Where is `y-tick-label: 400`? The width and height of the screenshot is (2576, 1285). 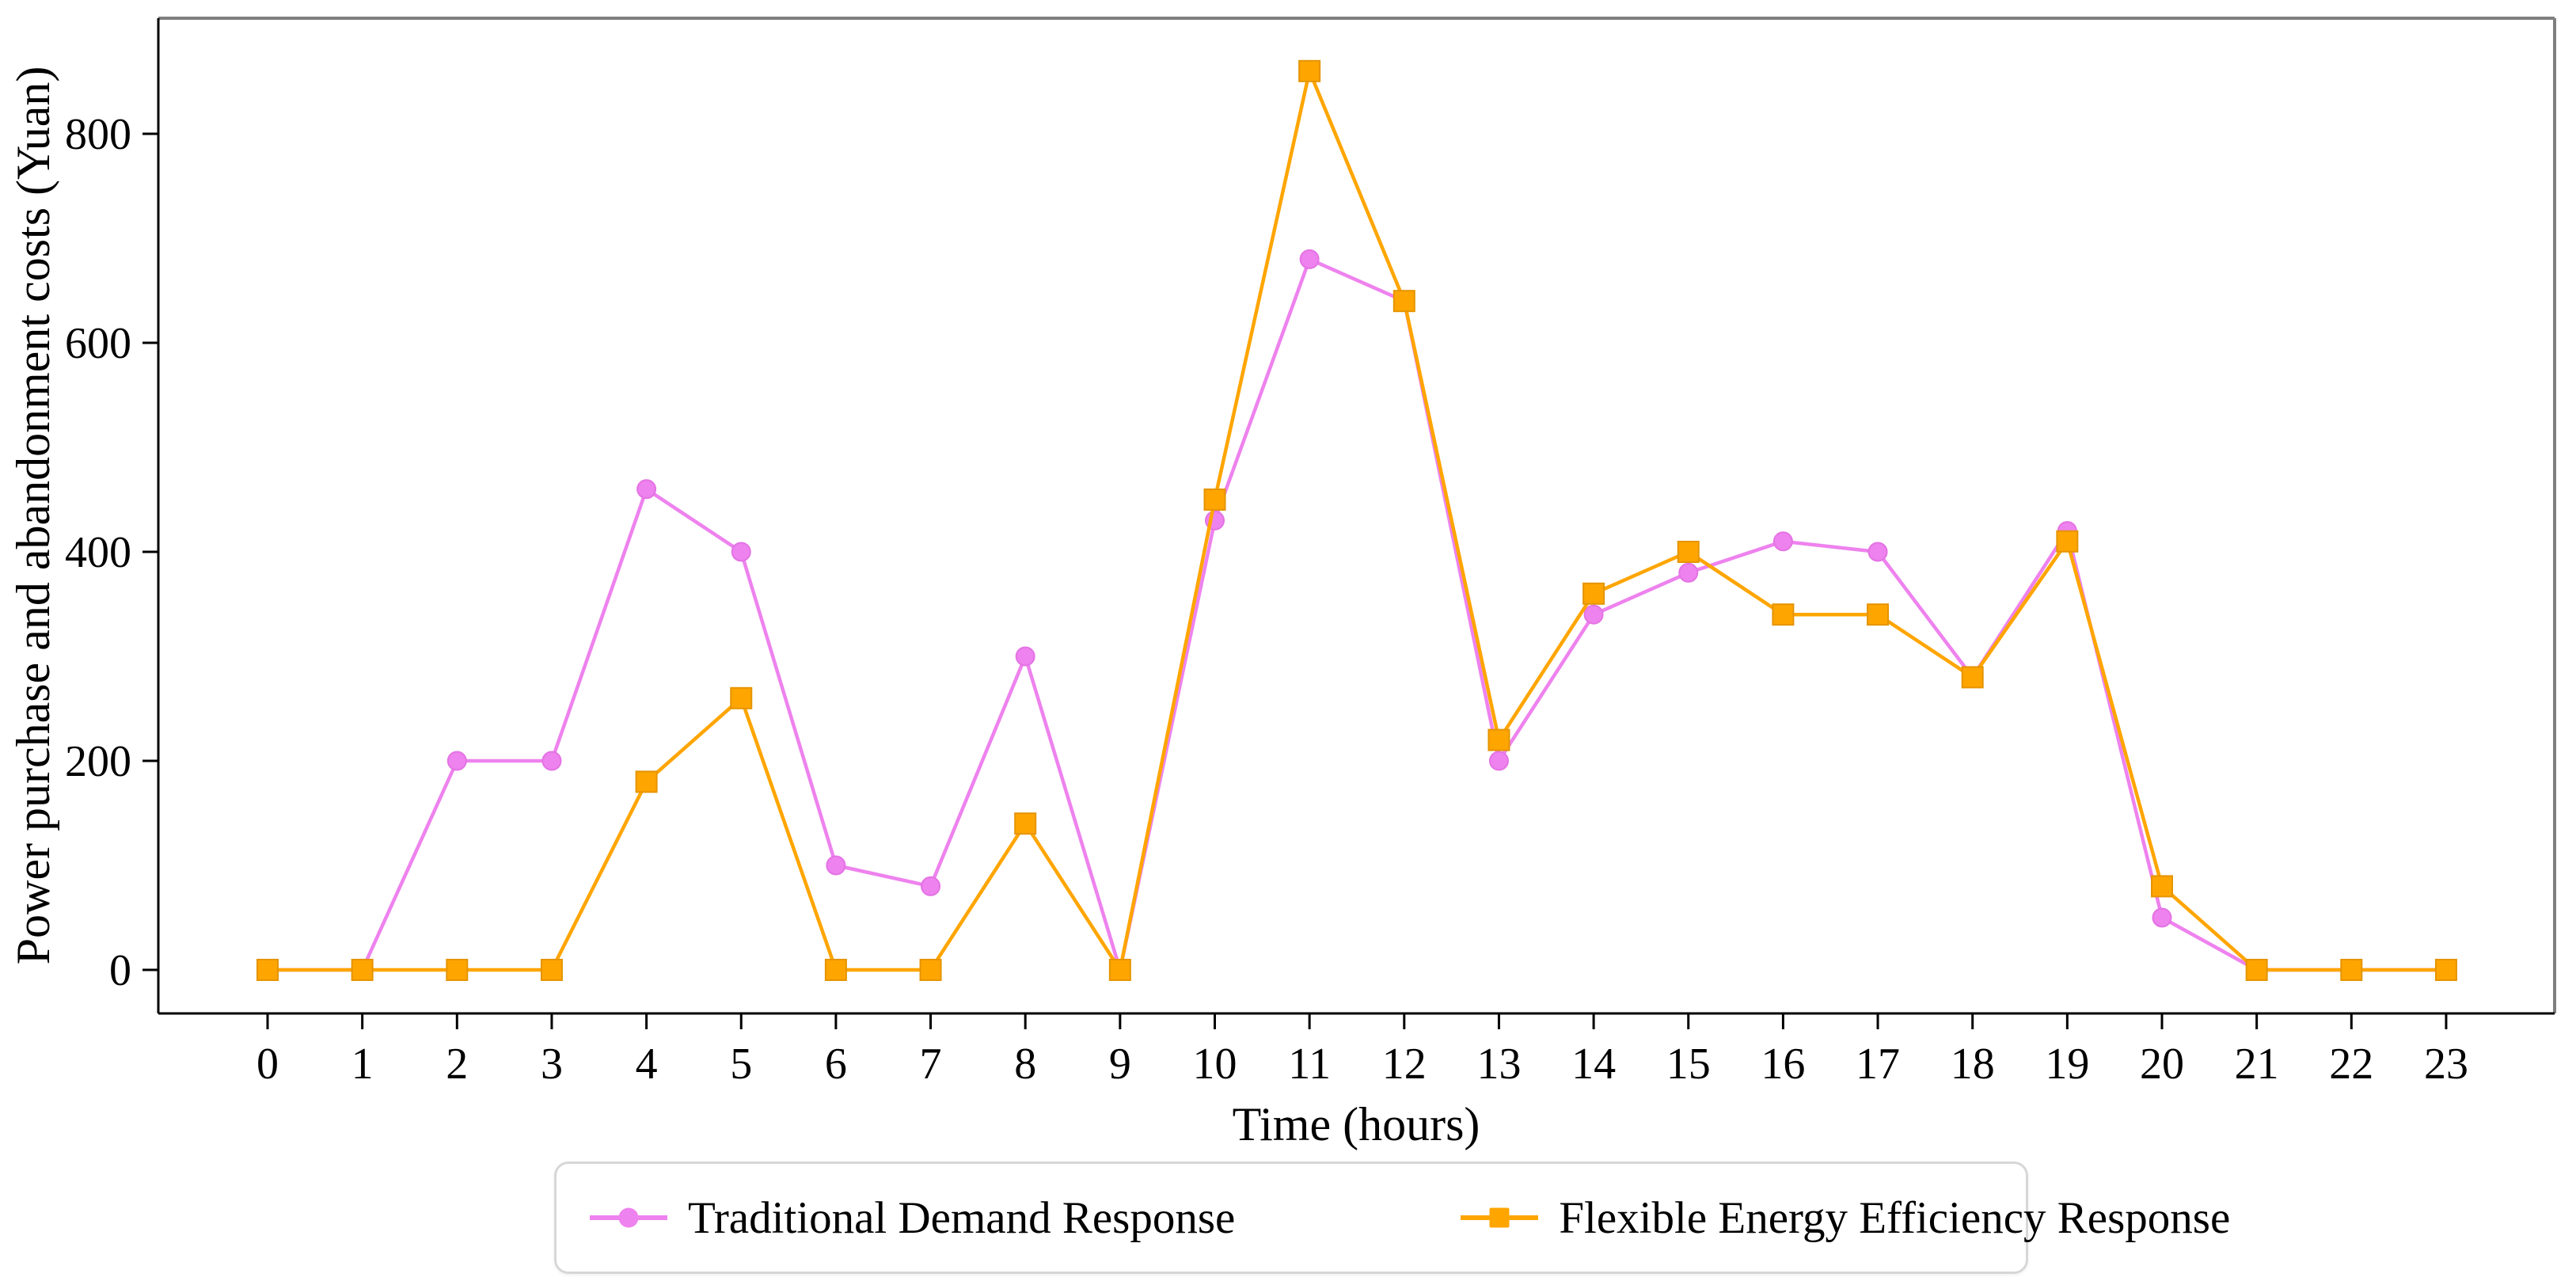
y-tick-label: 400 is located at coordinates (98, 552).